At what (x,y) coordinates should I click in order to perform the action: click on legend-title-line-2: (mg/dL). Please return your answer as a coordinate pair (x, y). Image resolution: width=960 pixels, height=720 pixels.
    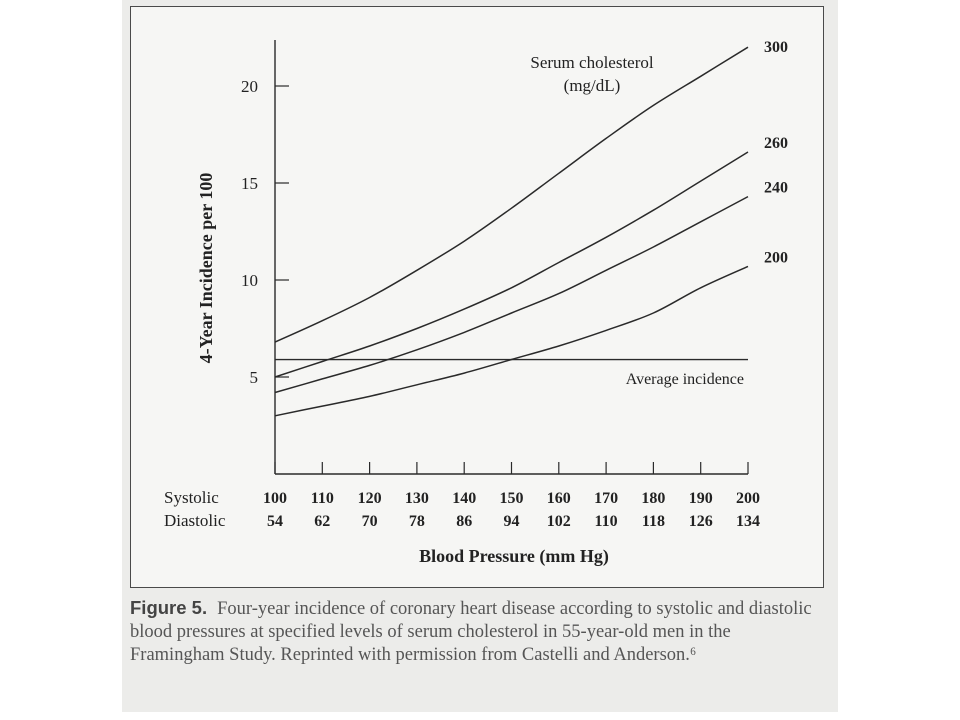
    Looking at the image, I should click on (592, 85).